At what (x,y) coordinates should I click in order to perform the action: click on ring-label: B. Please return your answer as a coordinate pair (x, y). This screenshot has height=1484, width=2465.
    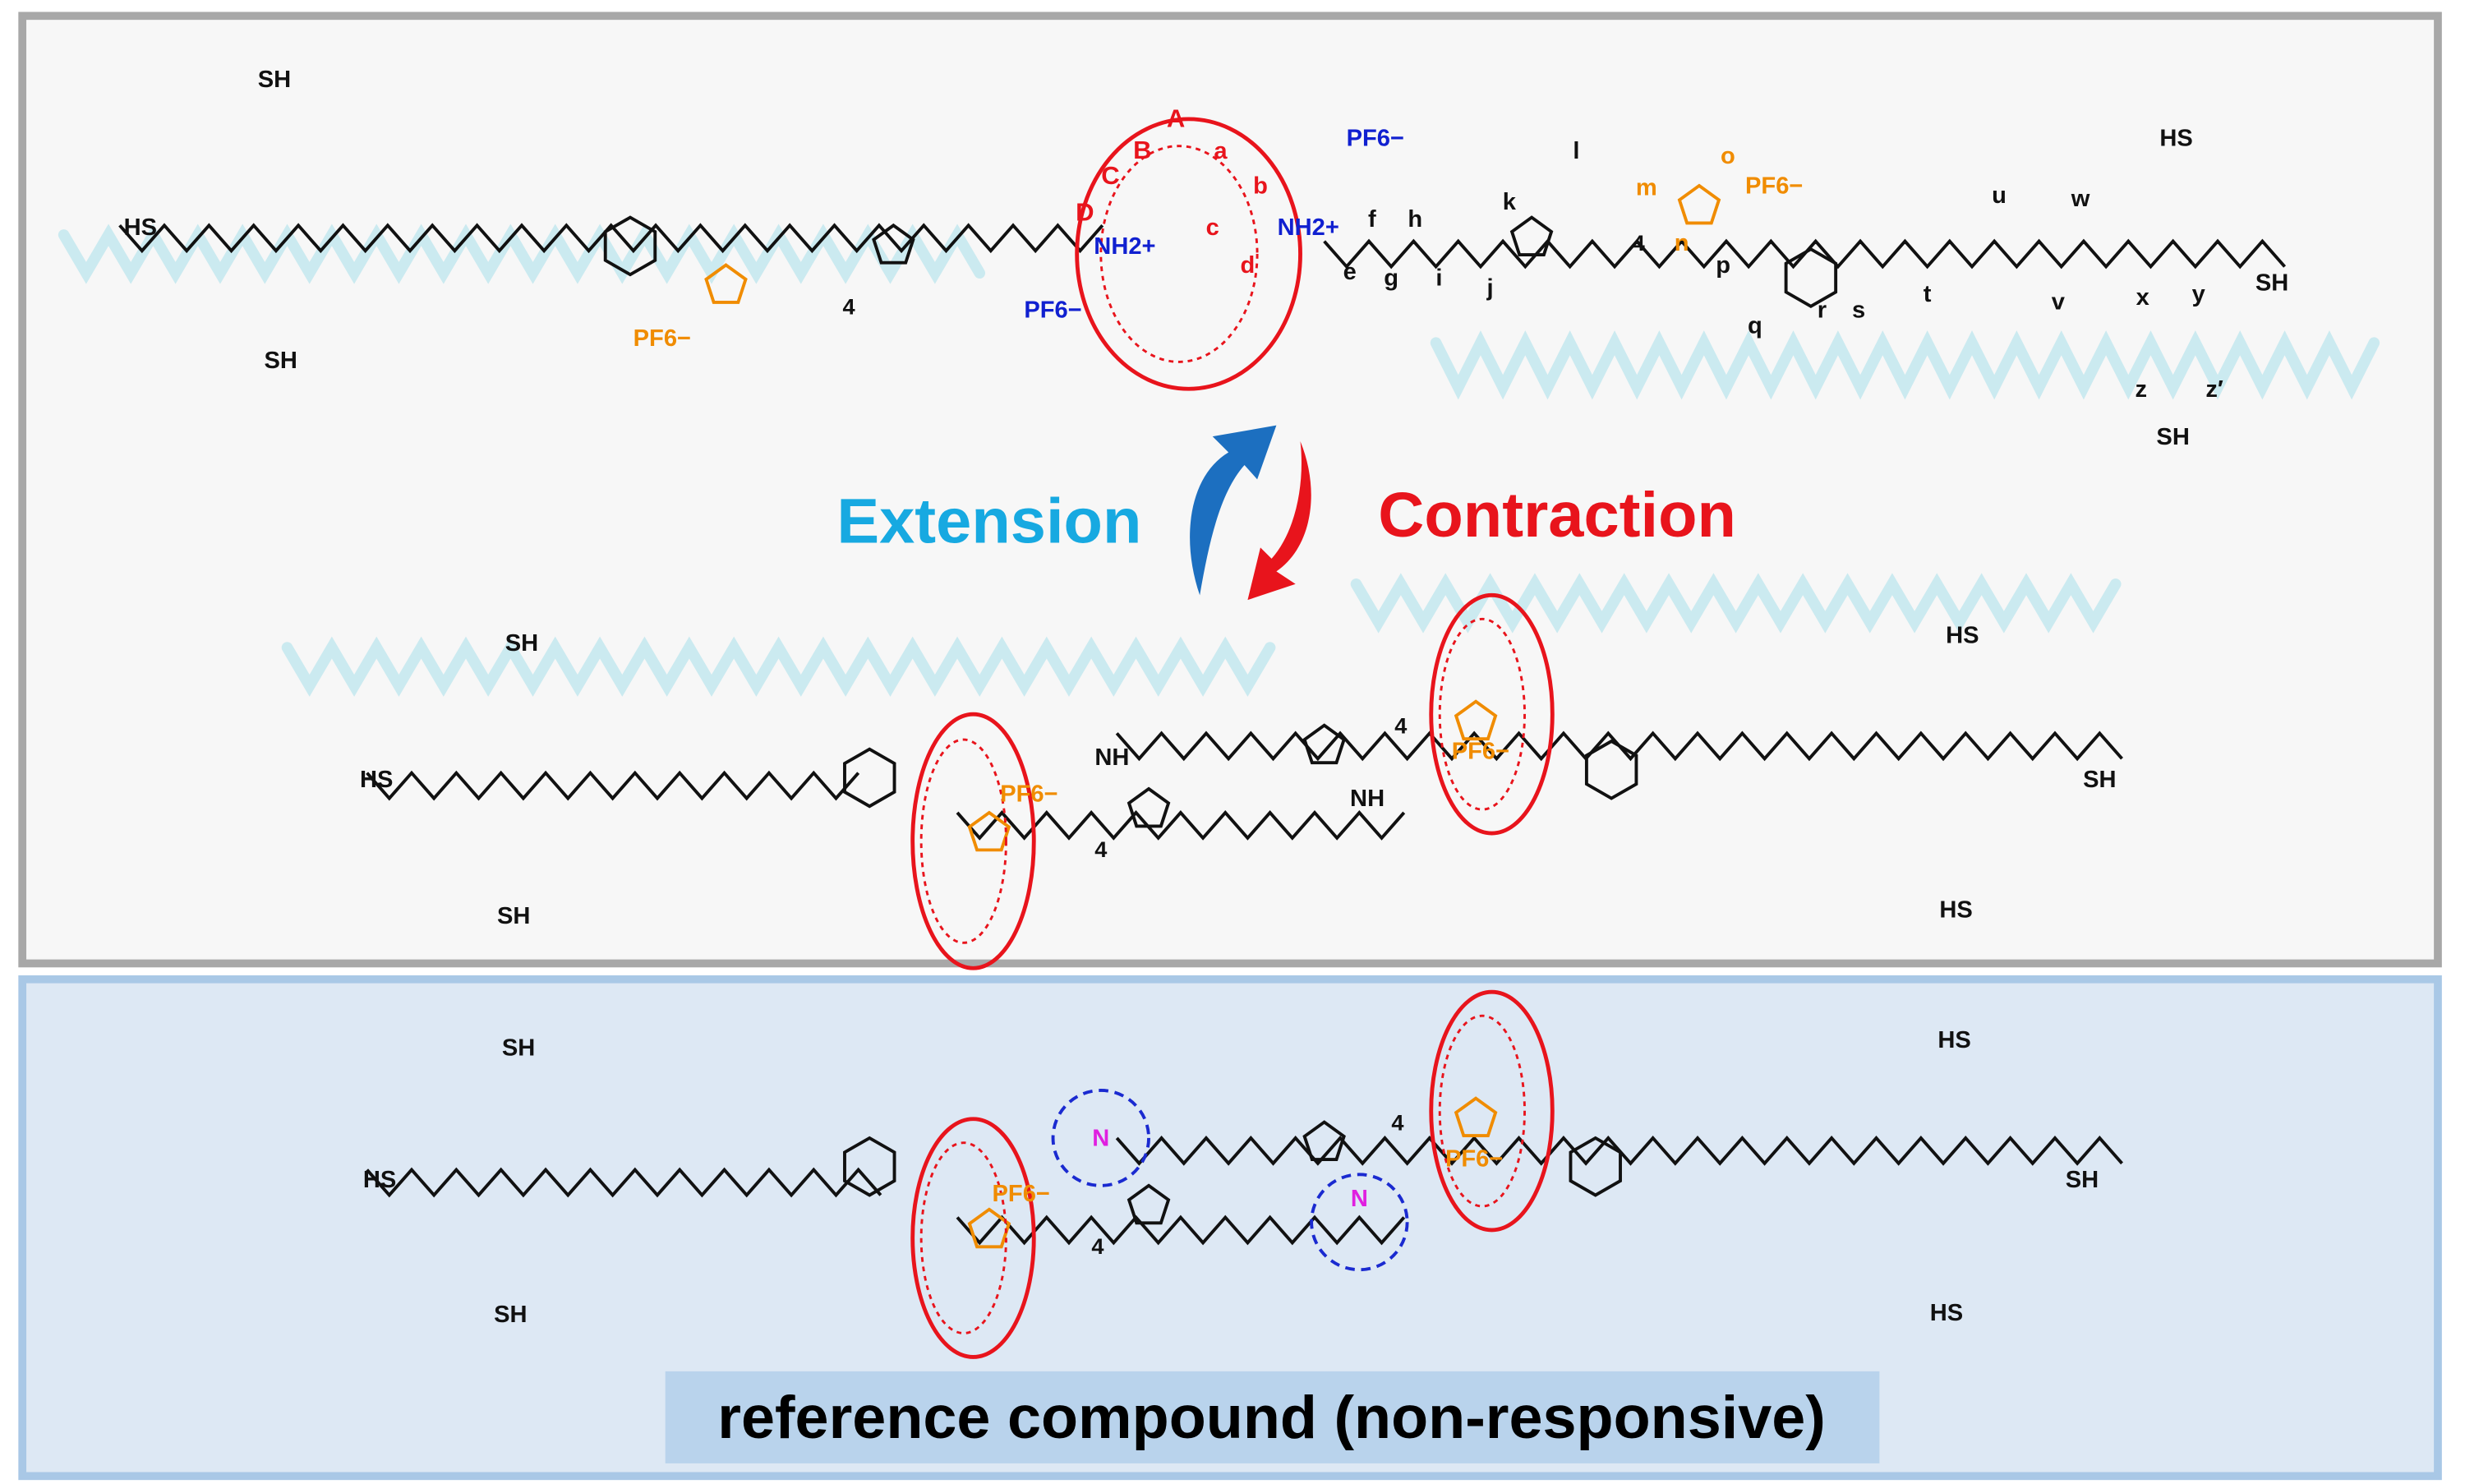
    Looking at the image, I should click on (1142, 150).